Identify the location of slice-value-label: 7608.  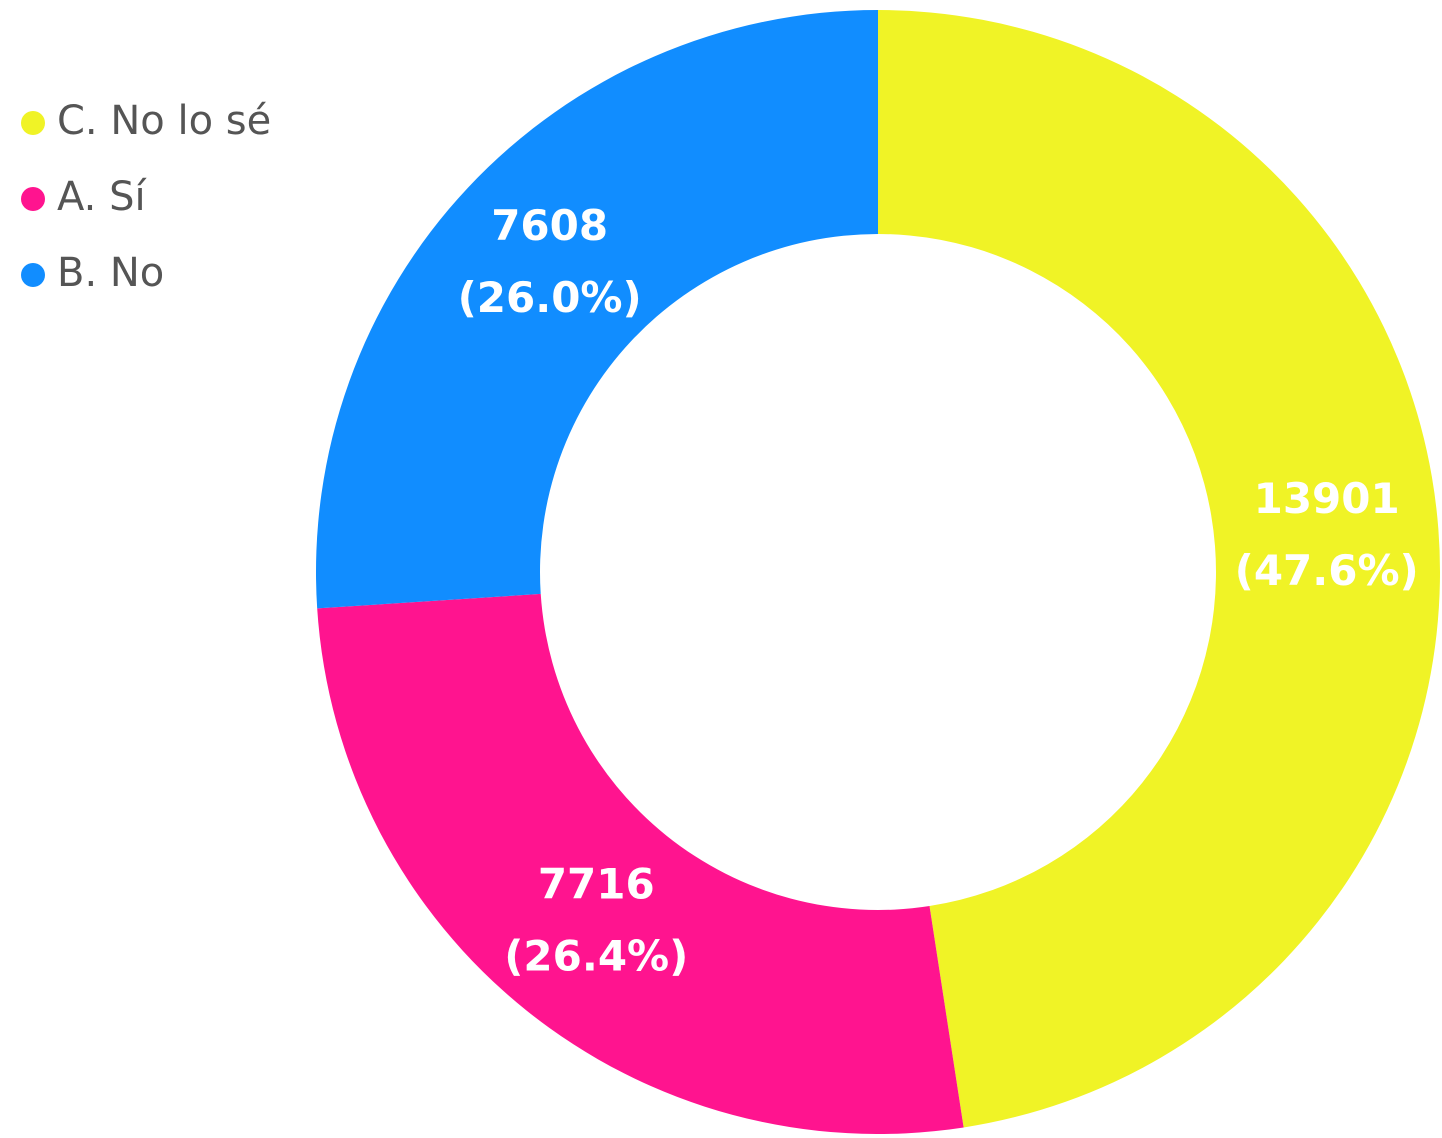
(549, 225).